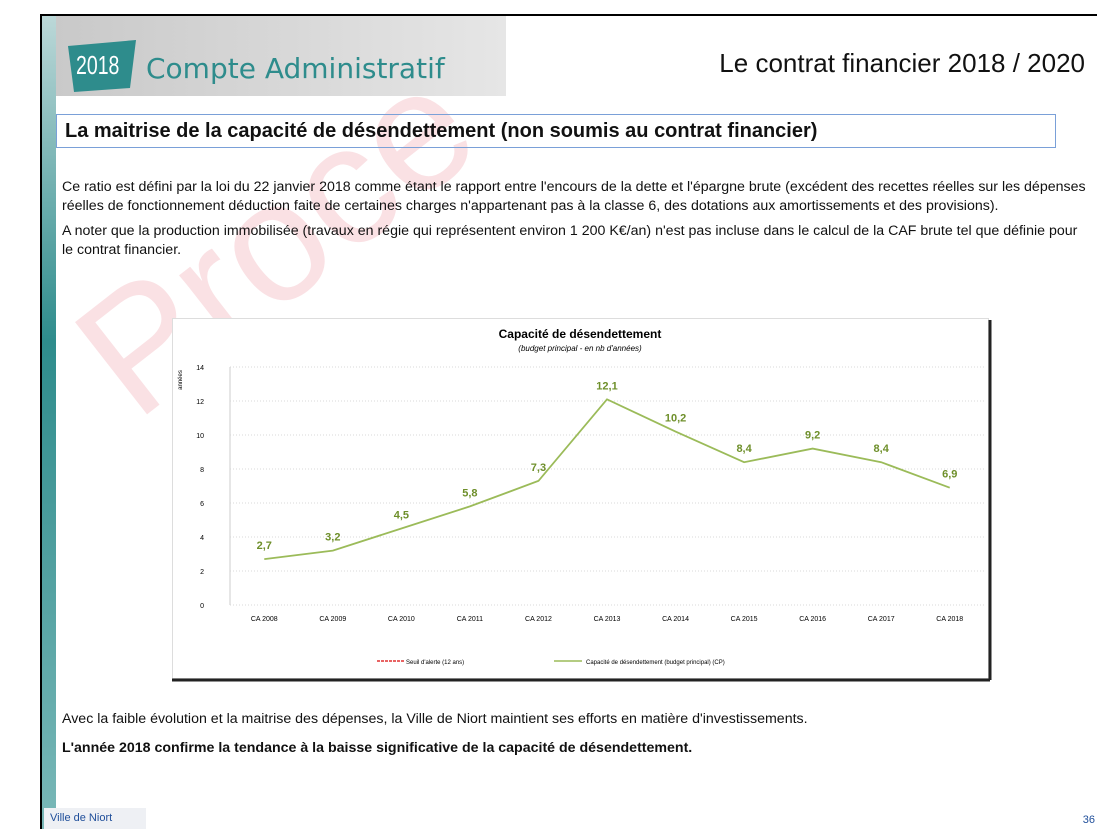 The width and height of the screenshot is (1097, 829). Describe the element at coordinates (607, 619) in the screenshot. I see `x-tick-label: CA 2013` at that location.